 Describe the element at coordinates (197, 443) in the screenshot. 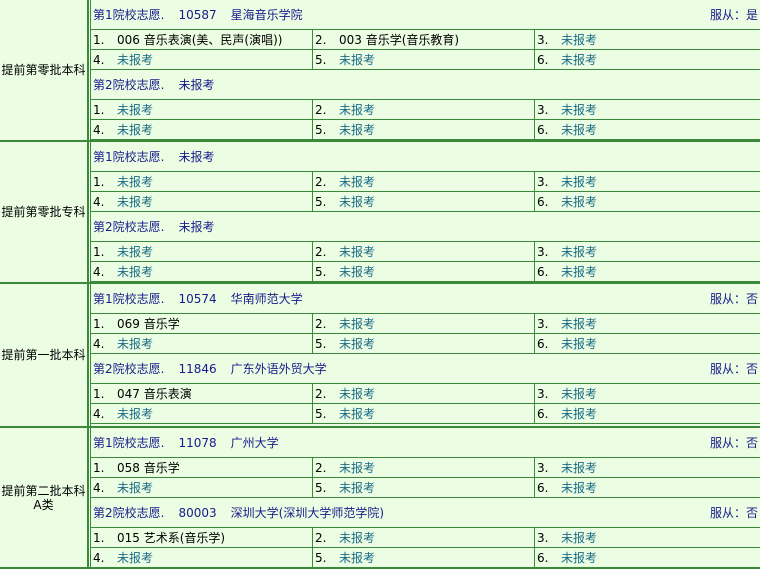

I see `school-code: 11078` at that location.